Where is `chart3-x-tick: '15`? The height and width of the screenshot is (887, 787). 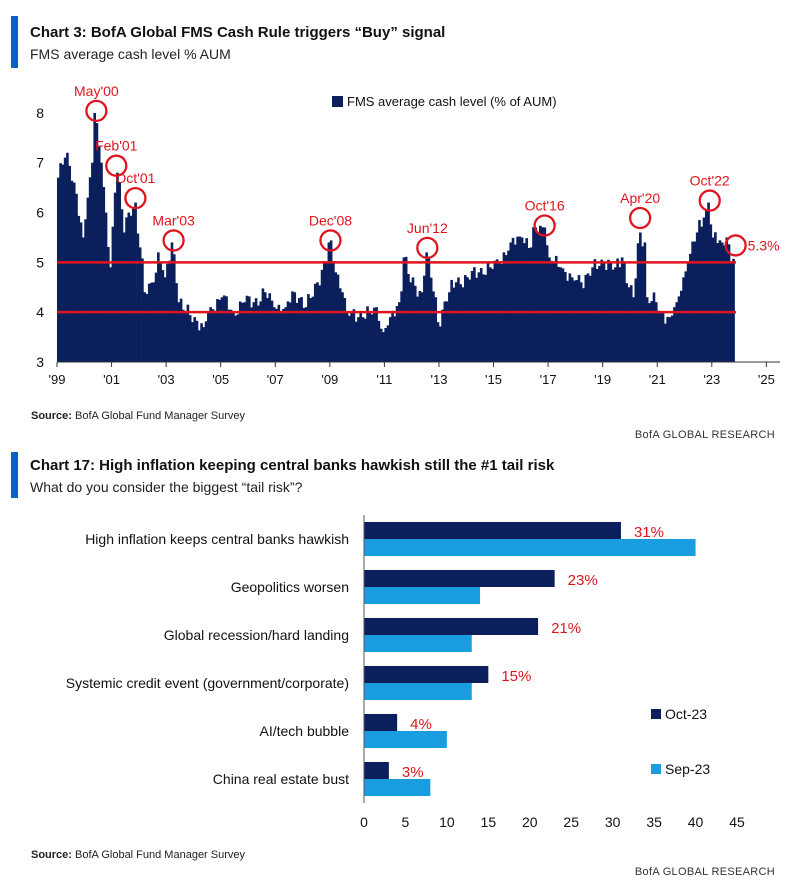 chart3-x-tick: '15 is located at coordinates (493, 379).